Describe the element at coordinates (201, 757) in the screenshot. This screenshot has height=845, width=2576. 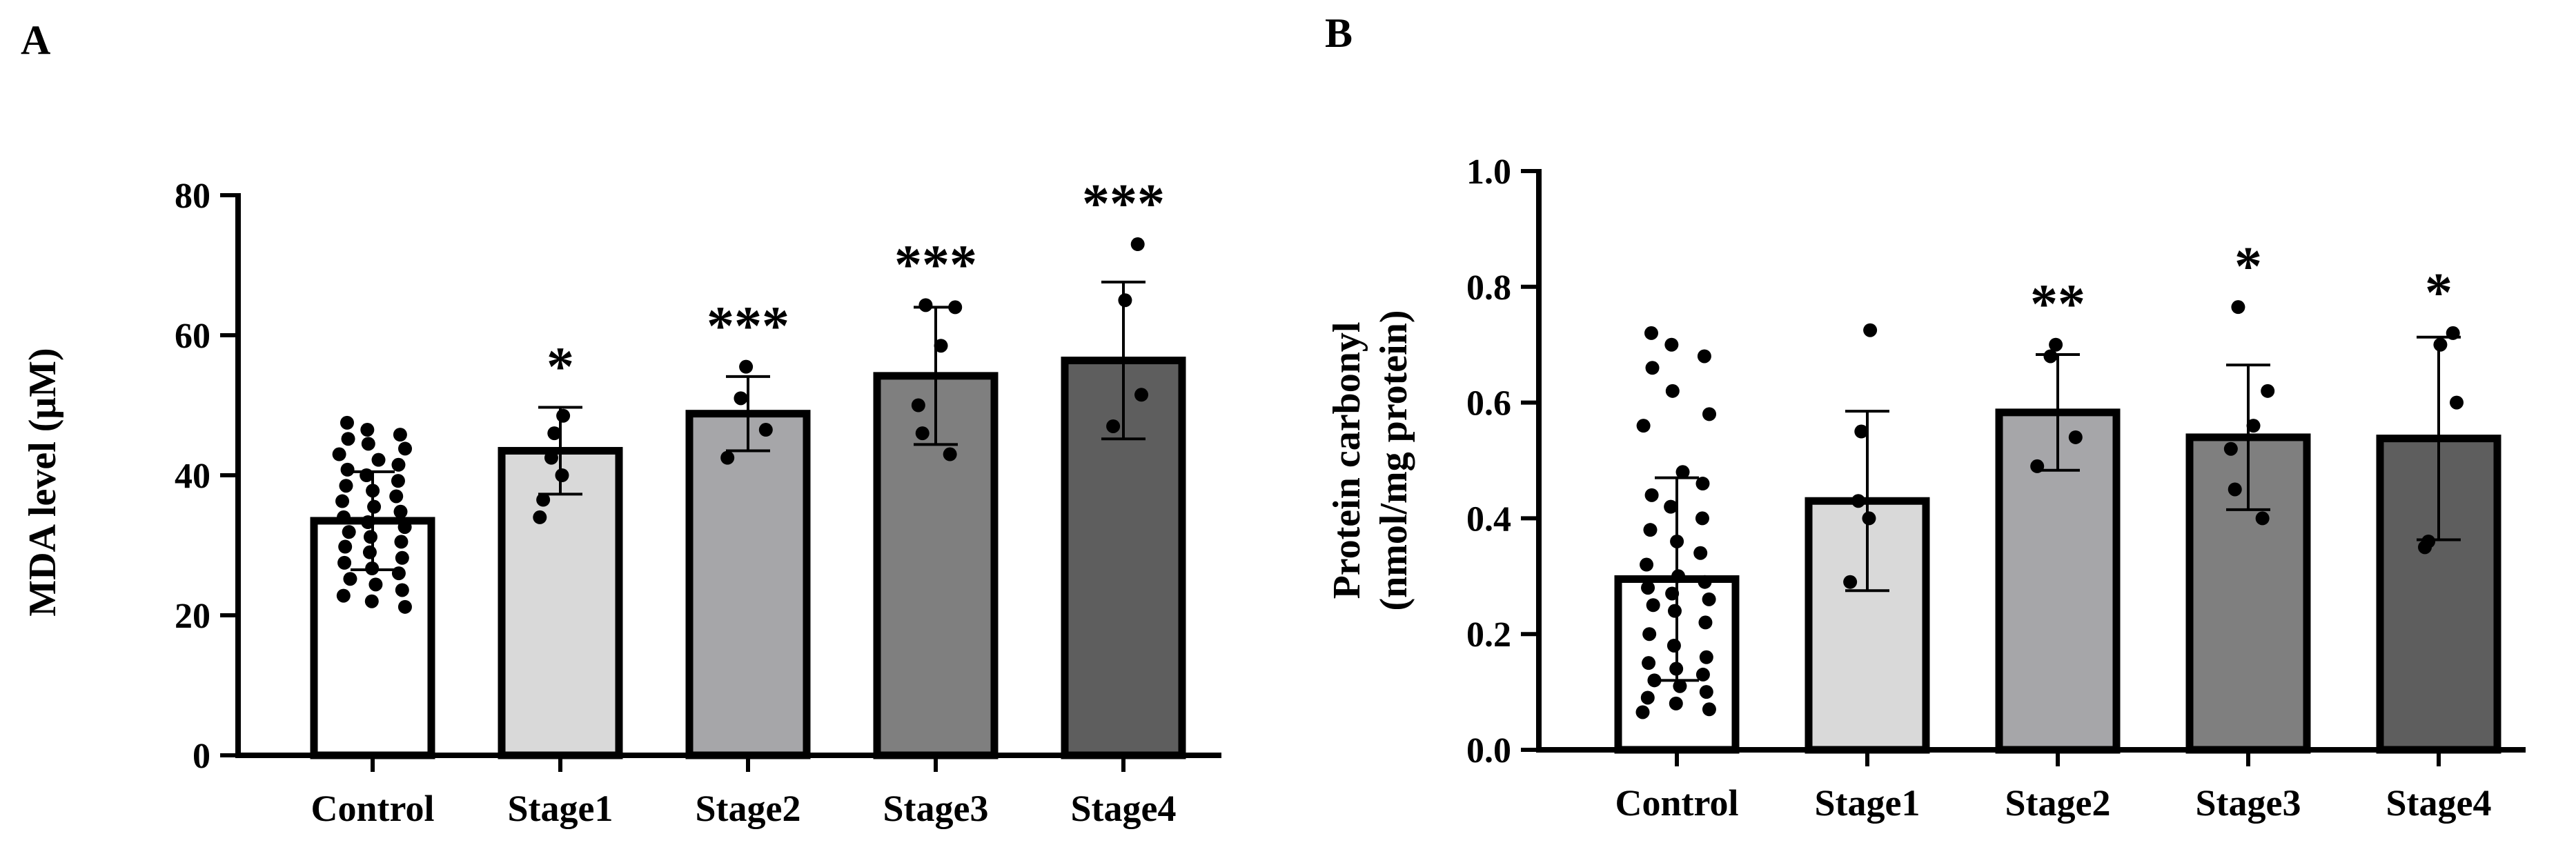
I see `y-tick-label: 0` at that location.